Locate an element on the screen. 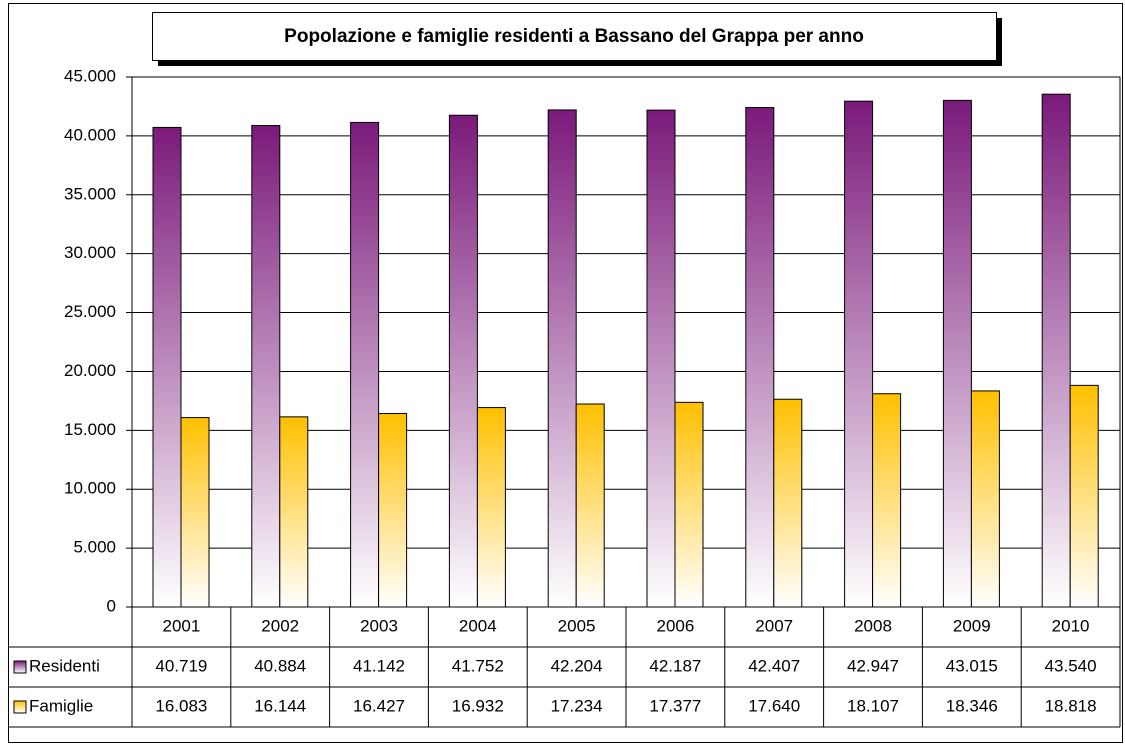 Image resolution: width=1125 pixels, height=745 pixels. x-tick-label: 2007 is located at coordinates (774, 625).